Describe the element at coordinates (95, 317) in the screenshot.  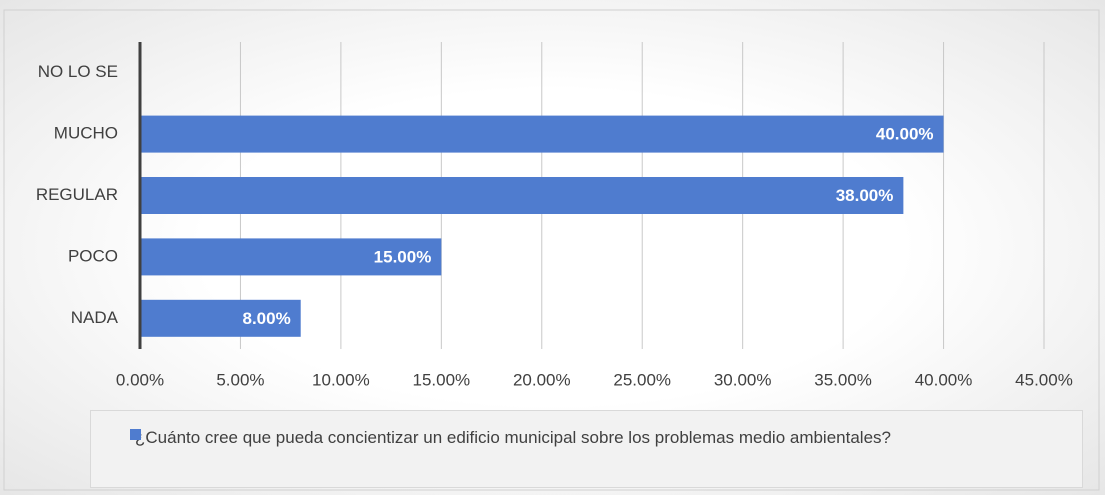
I see `y-tick-label: NADA` at that location.